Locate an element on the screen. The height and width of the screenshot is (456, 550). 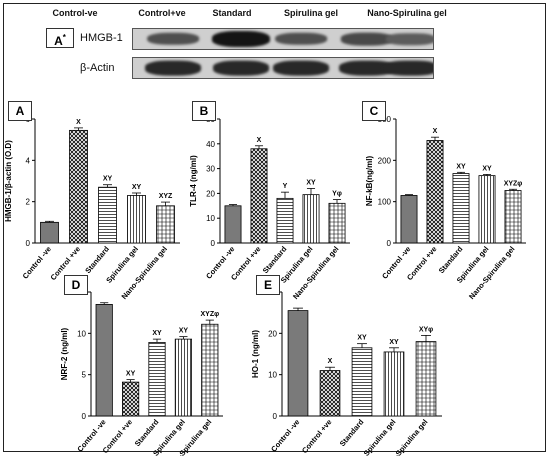
blot-row-label-hmgb1: HMGB-1 is located at coordinates (101, 38).